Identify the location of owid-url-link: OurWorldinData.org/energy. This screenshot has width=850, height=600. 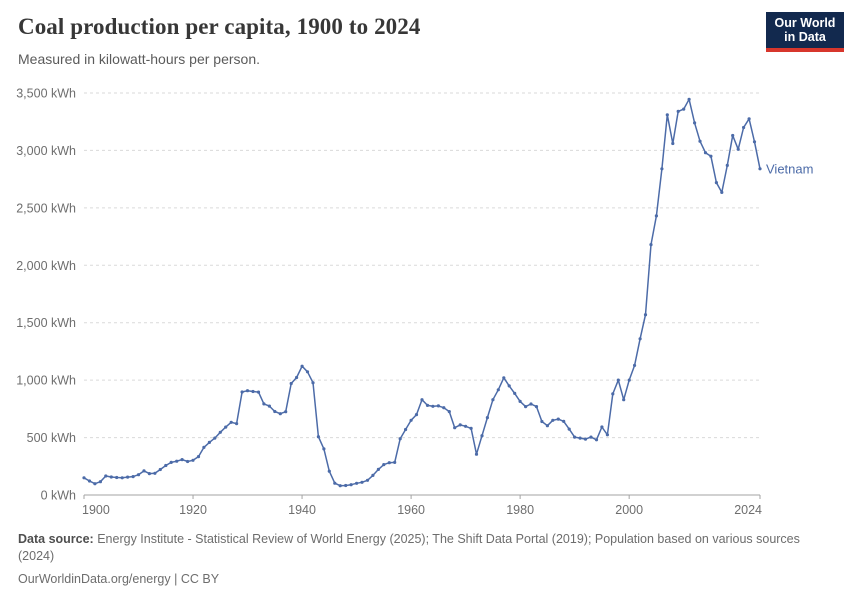
(94, 579).